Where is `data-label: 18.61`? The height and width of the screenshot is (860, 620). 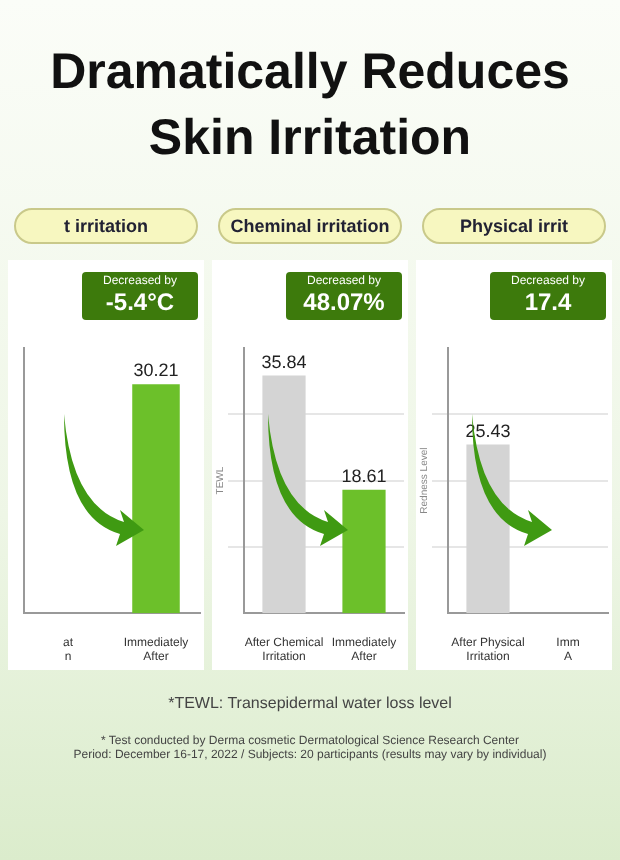
data-label: 18.61 is located at coordinates (364, 475).